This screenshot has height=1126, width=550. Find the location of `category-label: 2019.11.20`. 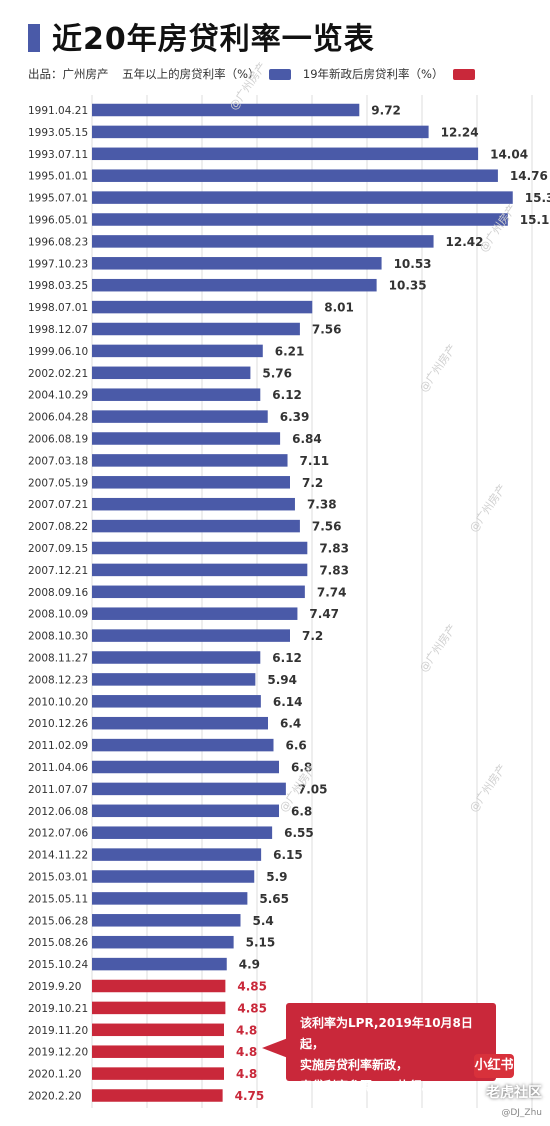

category-label: 2019.11.20 is located at coordinates (58, 1031).